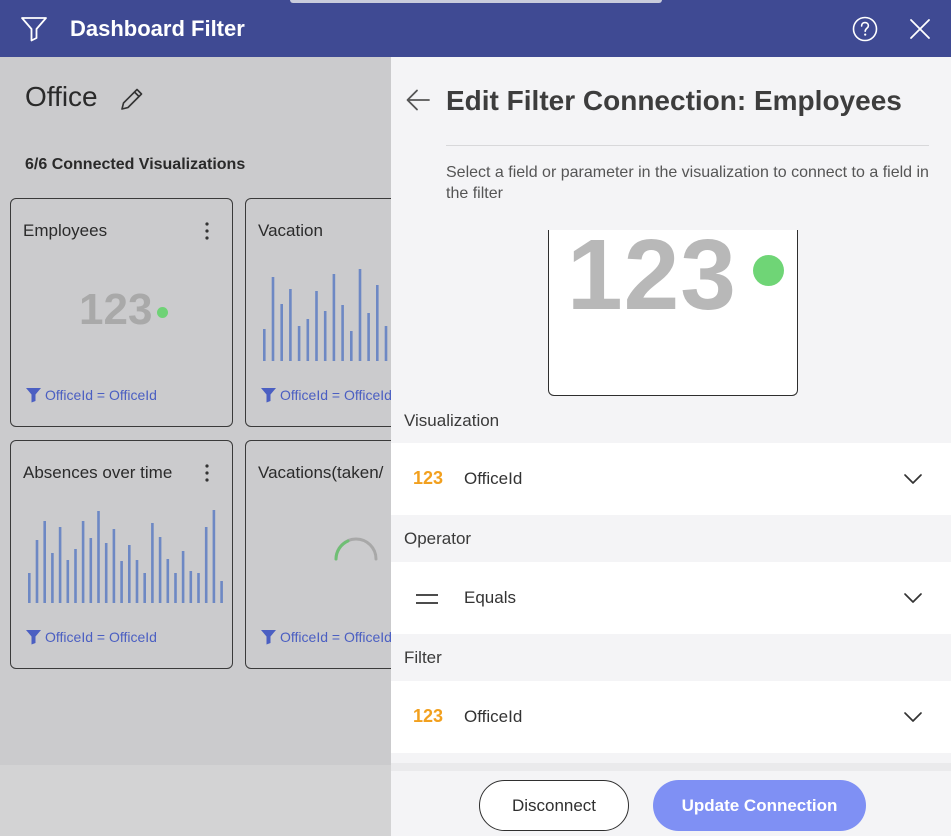 The image size is (951, 836). What do you see at coordinates (427, 599) in the screenshot?
I see `equals-icon` at bounding box center [427, 599].